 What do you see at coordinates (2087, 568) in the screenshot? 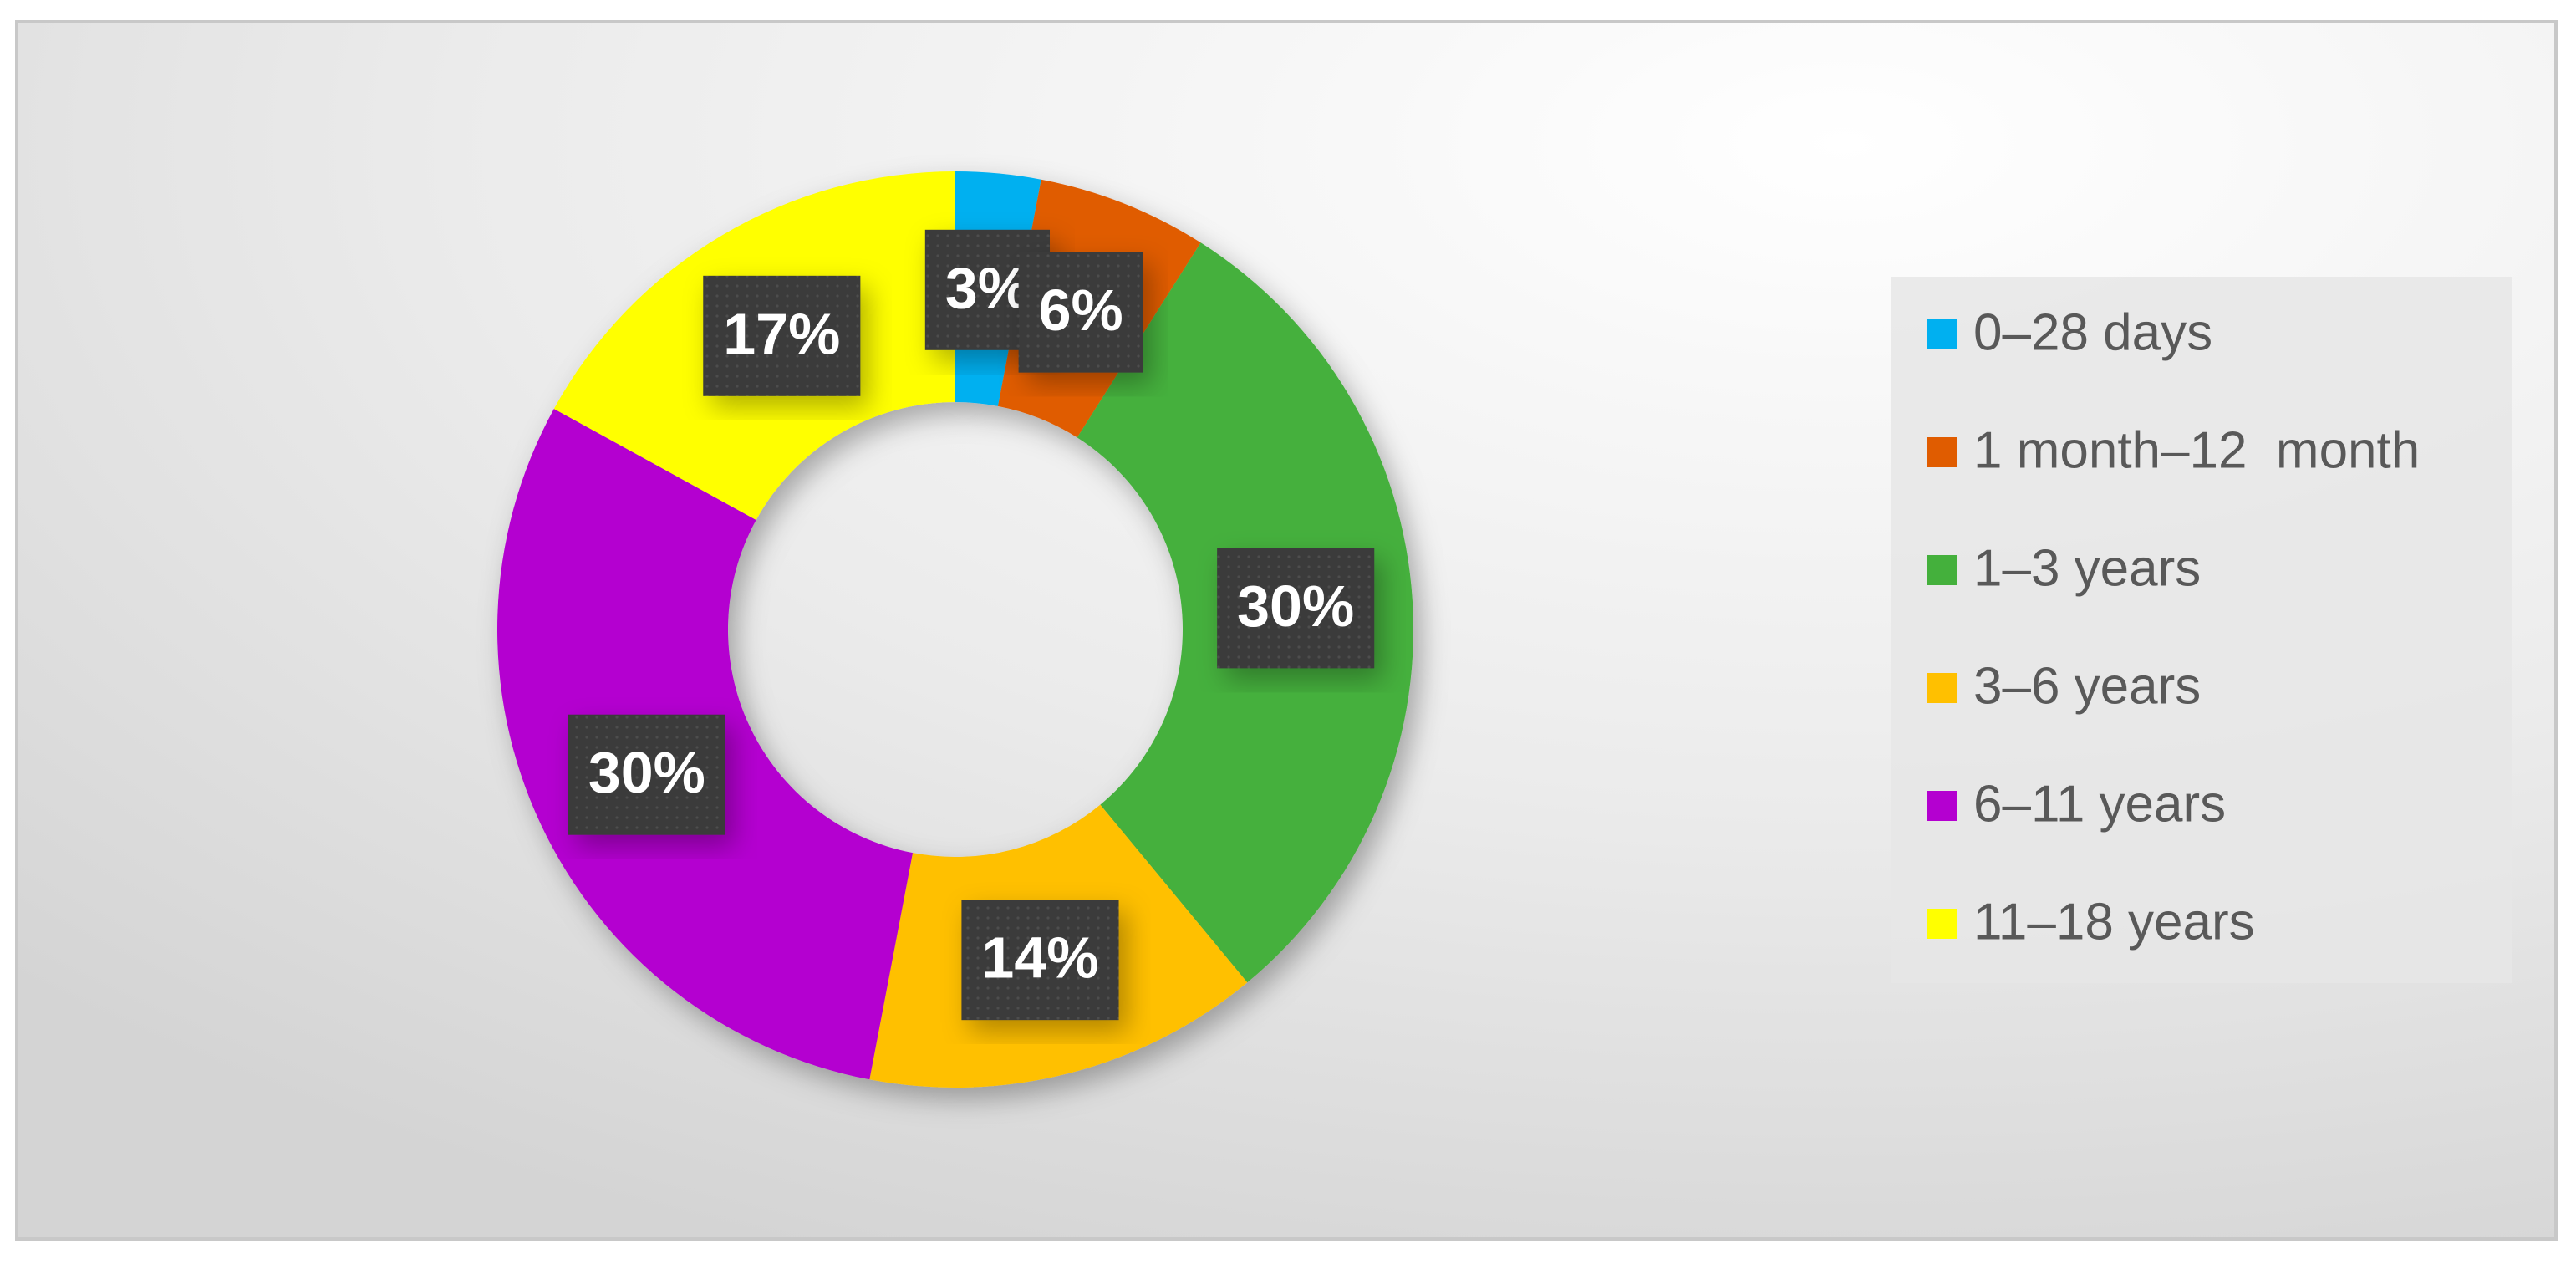
I see `legend-label: 1–3 years` at bounding box center [2087, 568].